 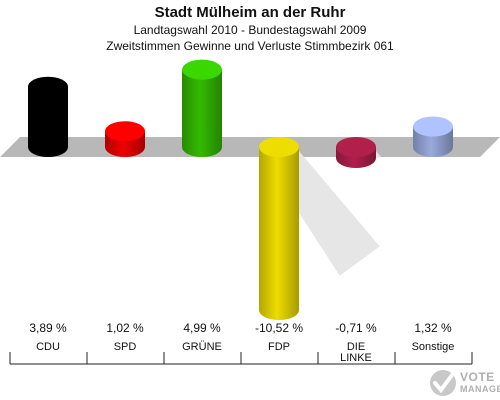 What do you see at coordinates (279, 229) in the screenshot?
I see `bar-fdp` at bounding box center [279, 229].